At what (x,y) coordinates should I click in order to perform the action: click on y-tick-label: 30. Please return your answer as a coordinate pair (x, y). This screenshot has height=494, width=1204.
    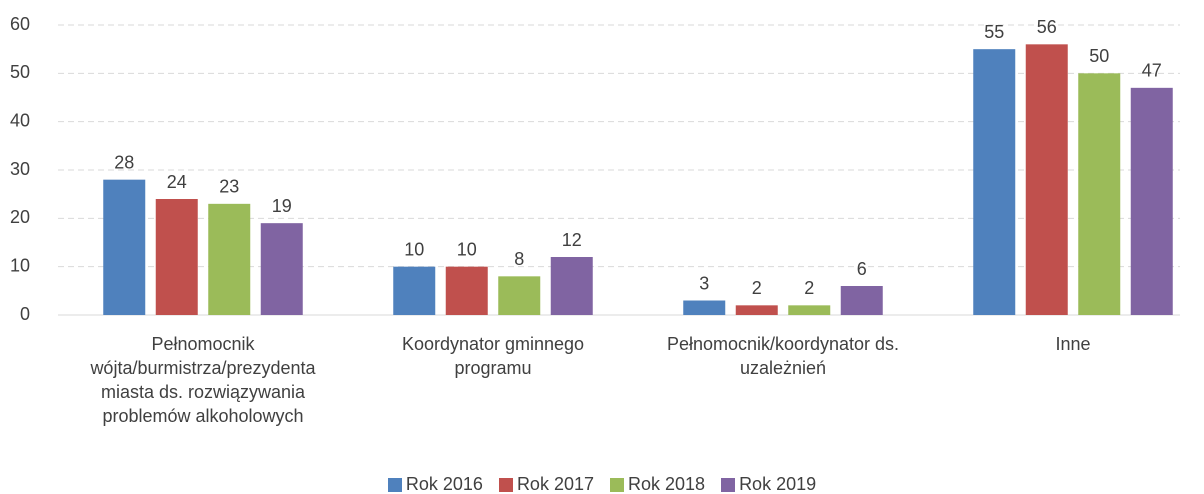
    Looking at the image, I should click on (20, 169).